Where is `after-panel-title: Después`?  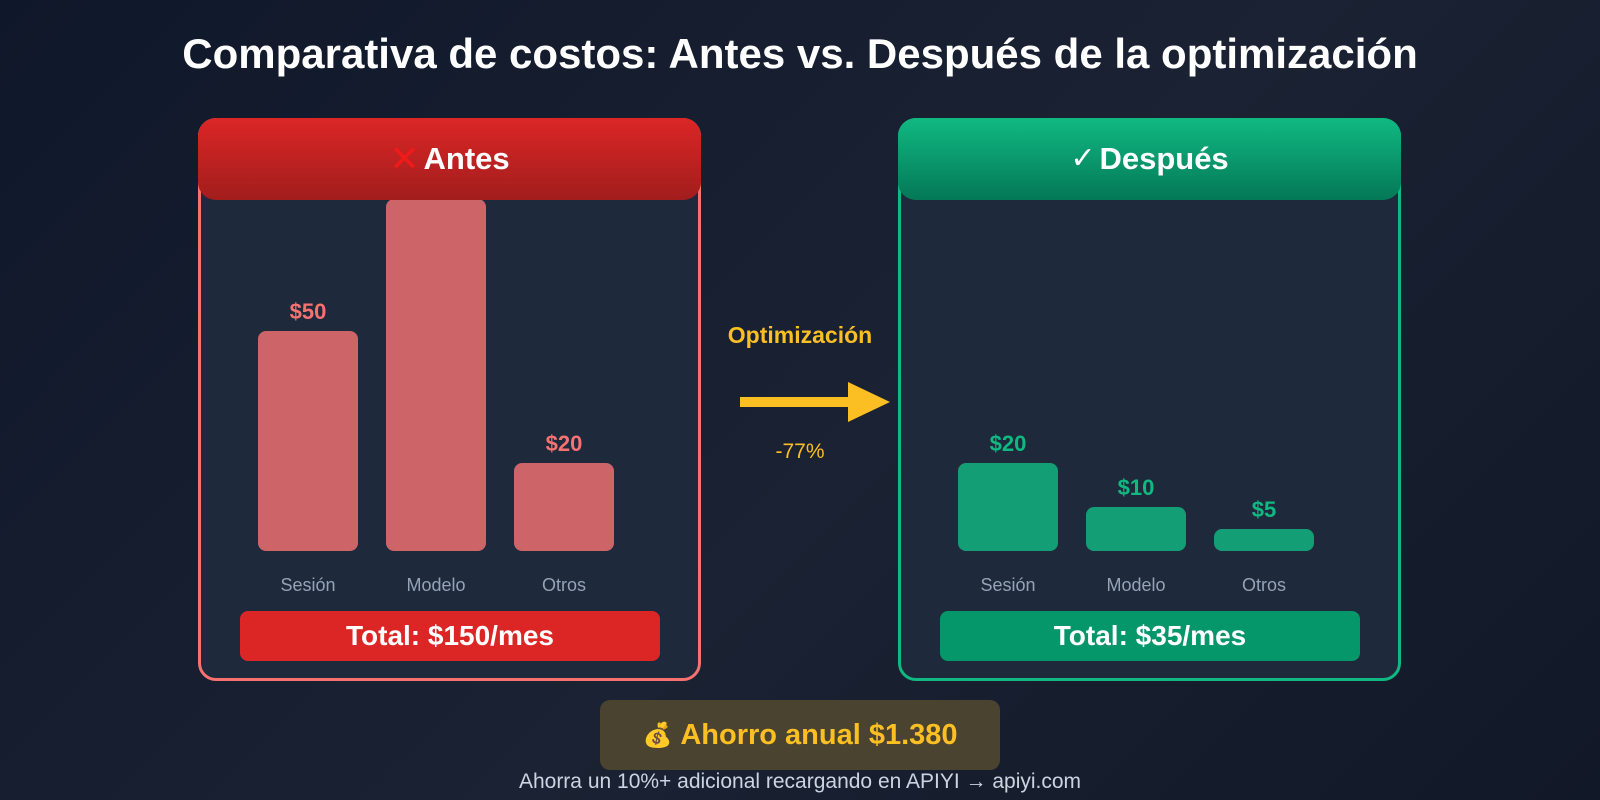
after-panel-title: Después is located at coordinates (1164, 158).